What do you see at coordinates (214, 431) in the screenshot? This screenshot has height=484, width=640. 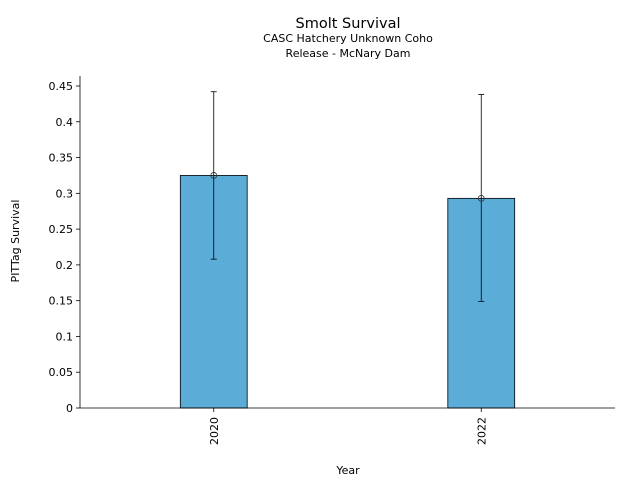 I see `x-tick-label: 2020` at bounding box center [214, 431].